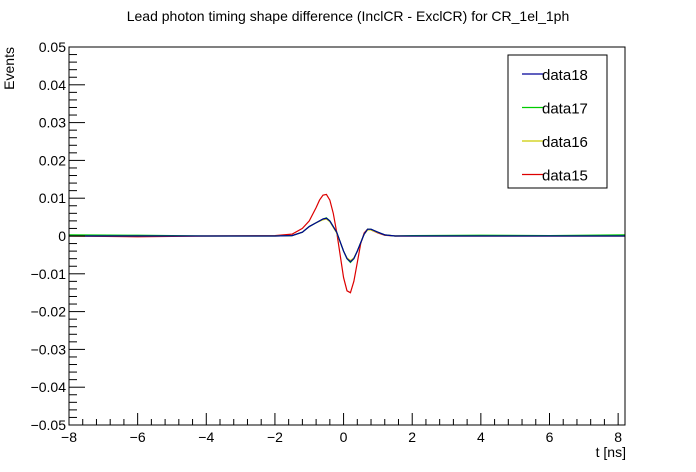  Describe the element at coordinates (481, 437) in the screenshot. I see `x-tick-label: 4` at that location.